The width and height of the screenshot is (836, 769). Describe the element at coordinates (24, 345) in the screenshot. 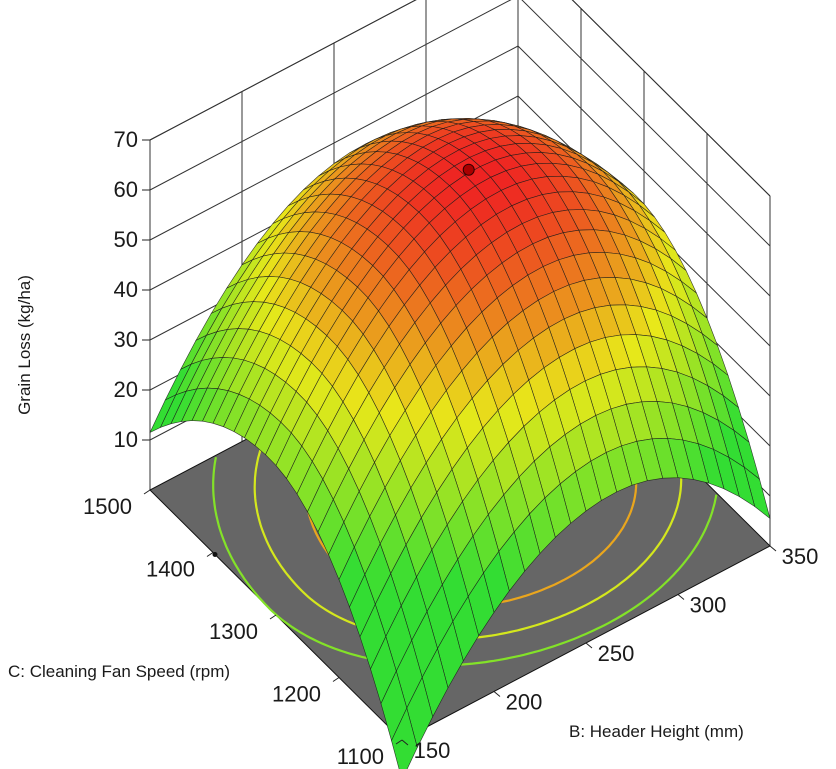

I see `z-axis-title: Grain Loss (kg/ha)` at that location.